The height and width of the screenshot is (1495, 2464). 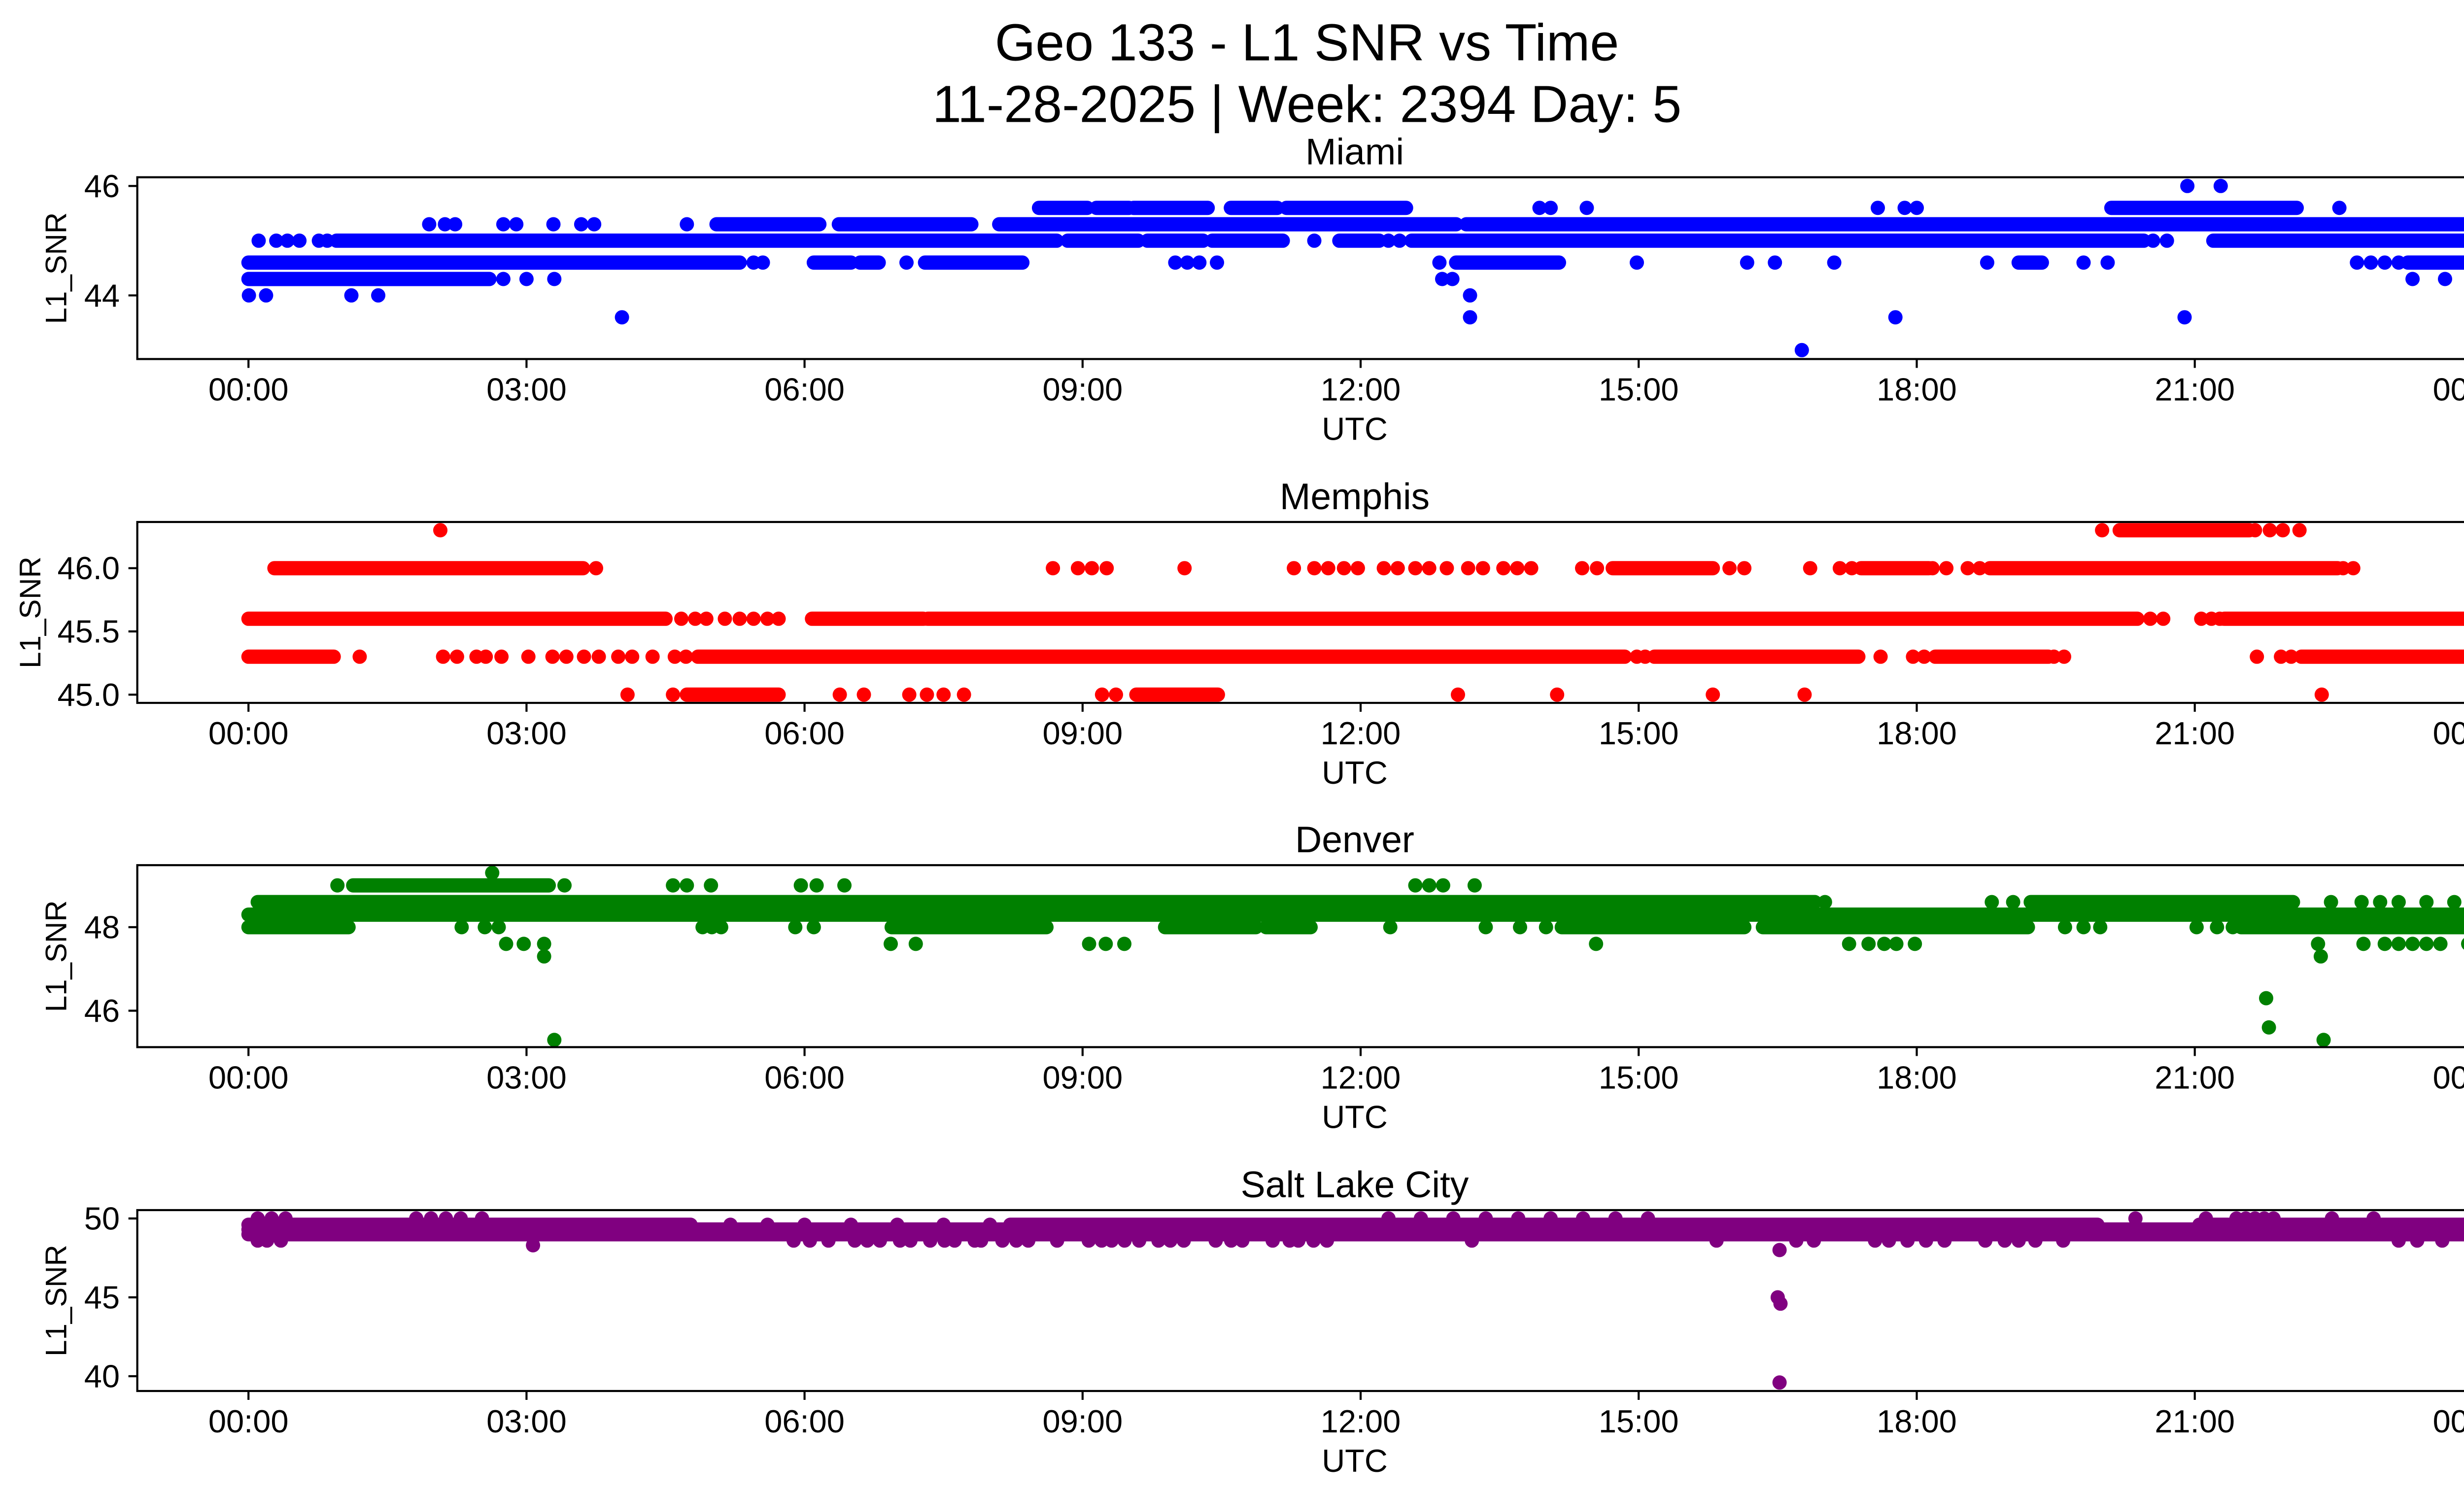 I want to click on svg-text: Memphis, so click(x=1355, y=496).